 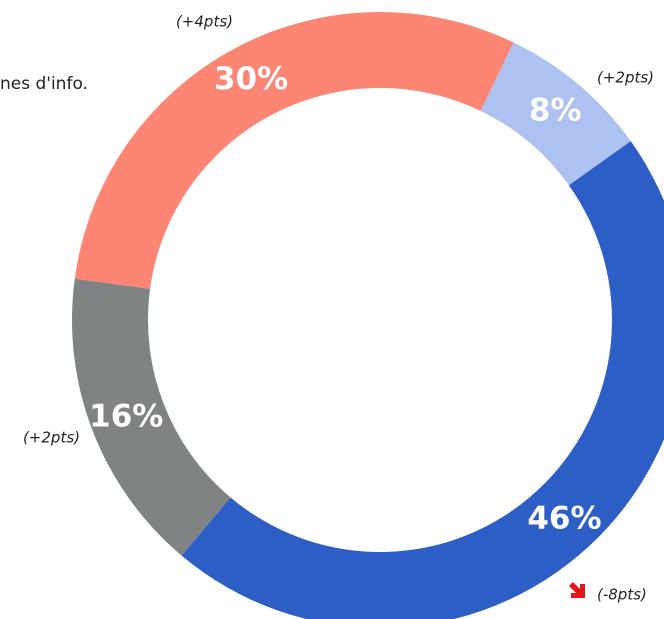 I want to click on change-label: (-8pts), so click(x=622, y=595).